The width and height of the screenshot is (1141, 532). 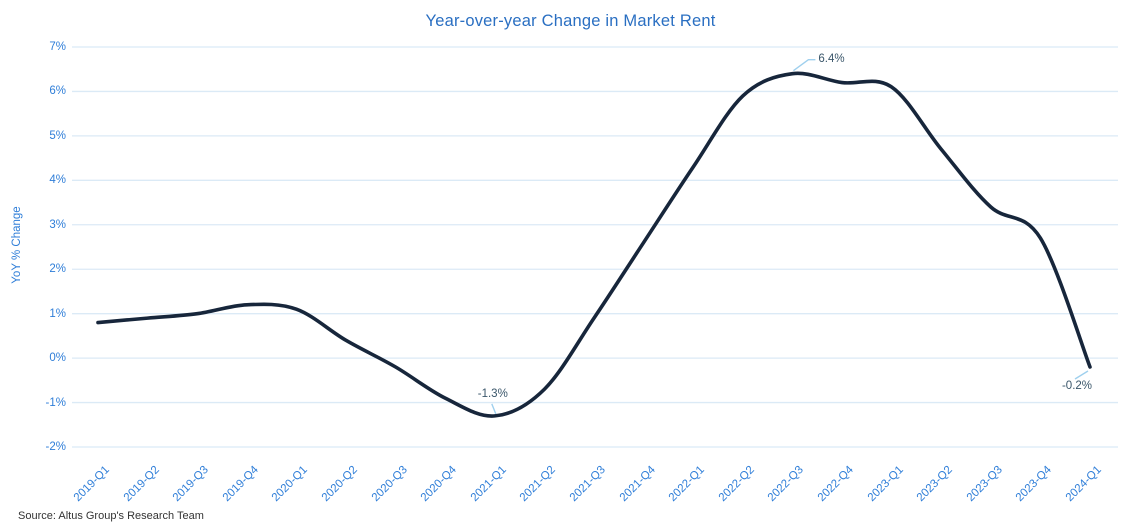 I want to click on y-tick-label: 4%, so click(x=57, y=180).